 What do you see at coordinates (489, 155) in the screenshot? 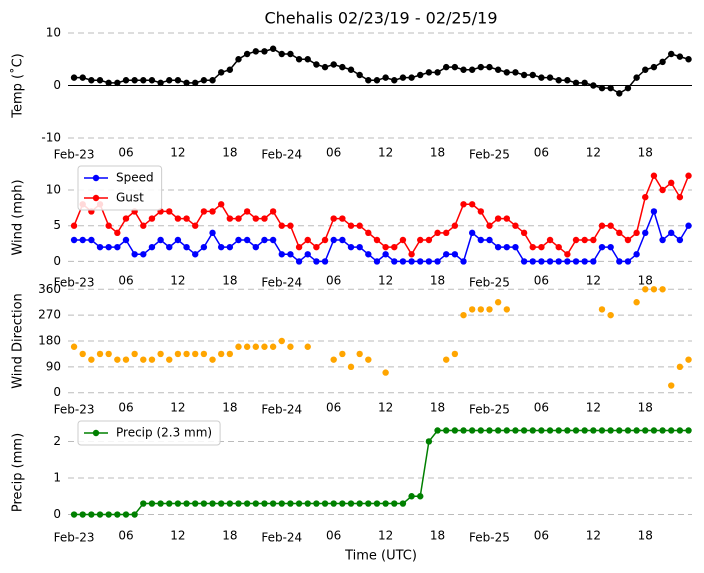
I see `x-tick-label: Feb-25` at bounding box center [489, 155].